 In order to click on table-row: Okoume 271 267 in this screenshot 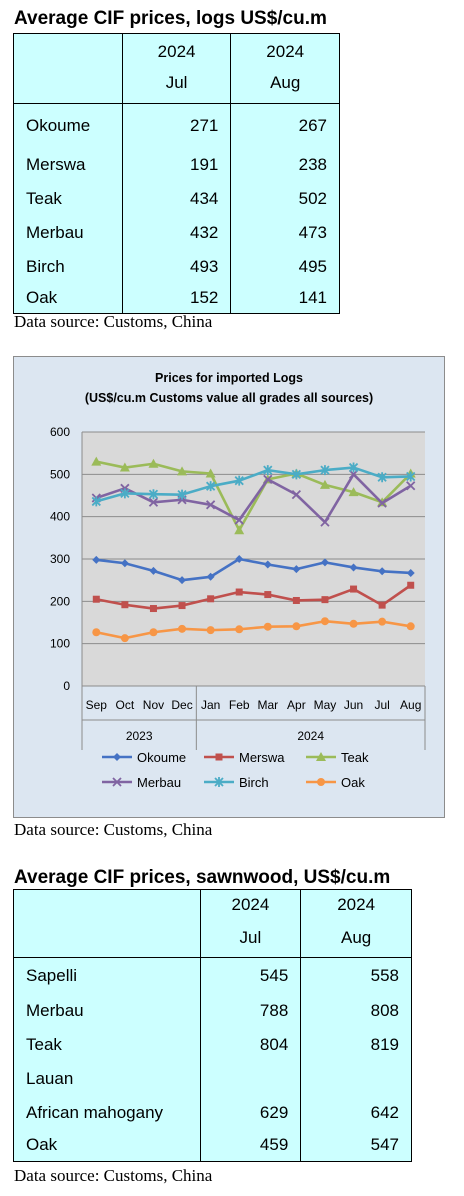, I will do `click(176, 125)`.